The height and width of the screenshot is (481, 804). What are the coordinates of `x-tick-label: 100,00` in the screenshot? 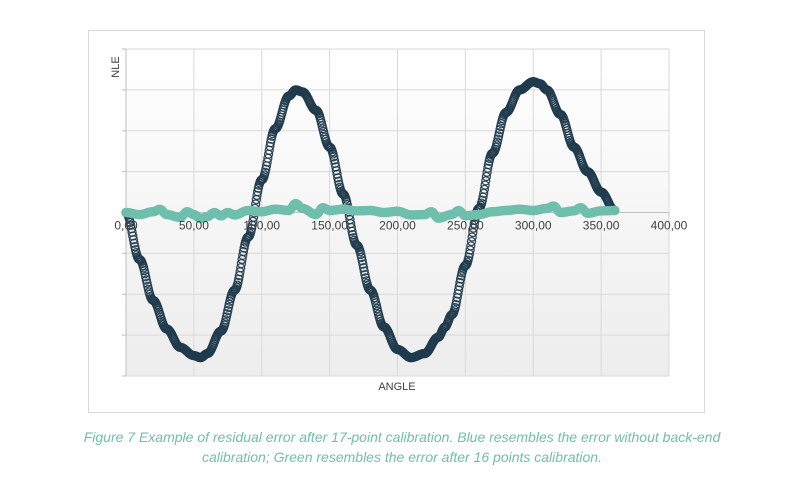 It's located at (261, 226).